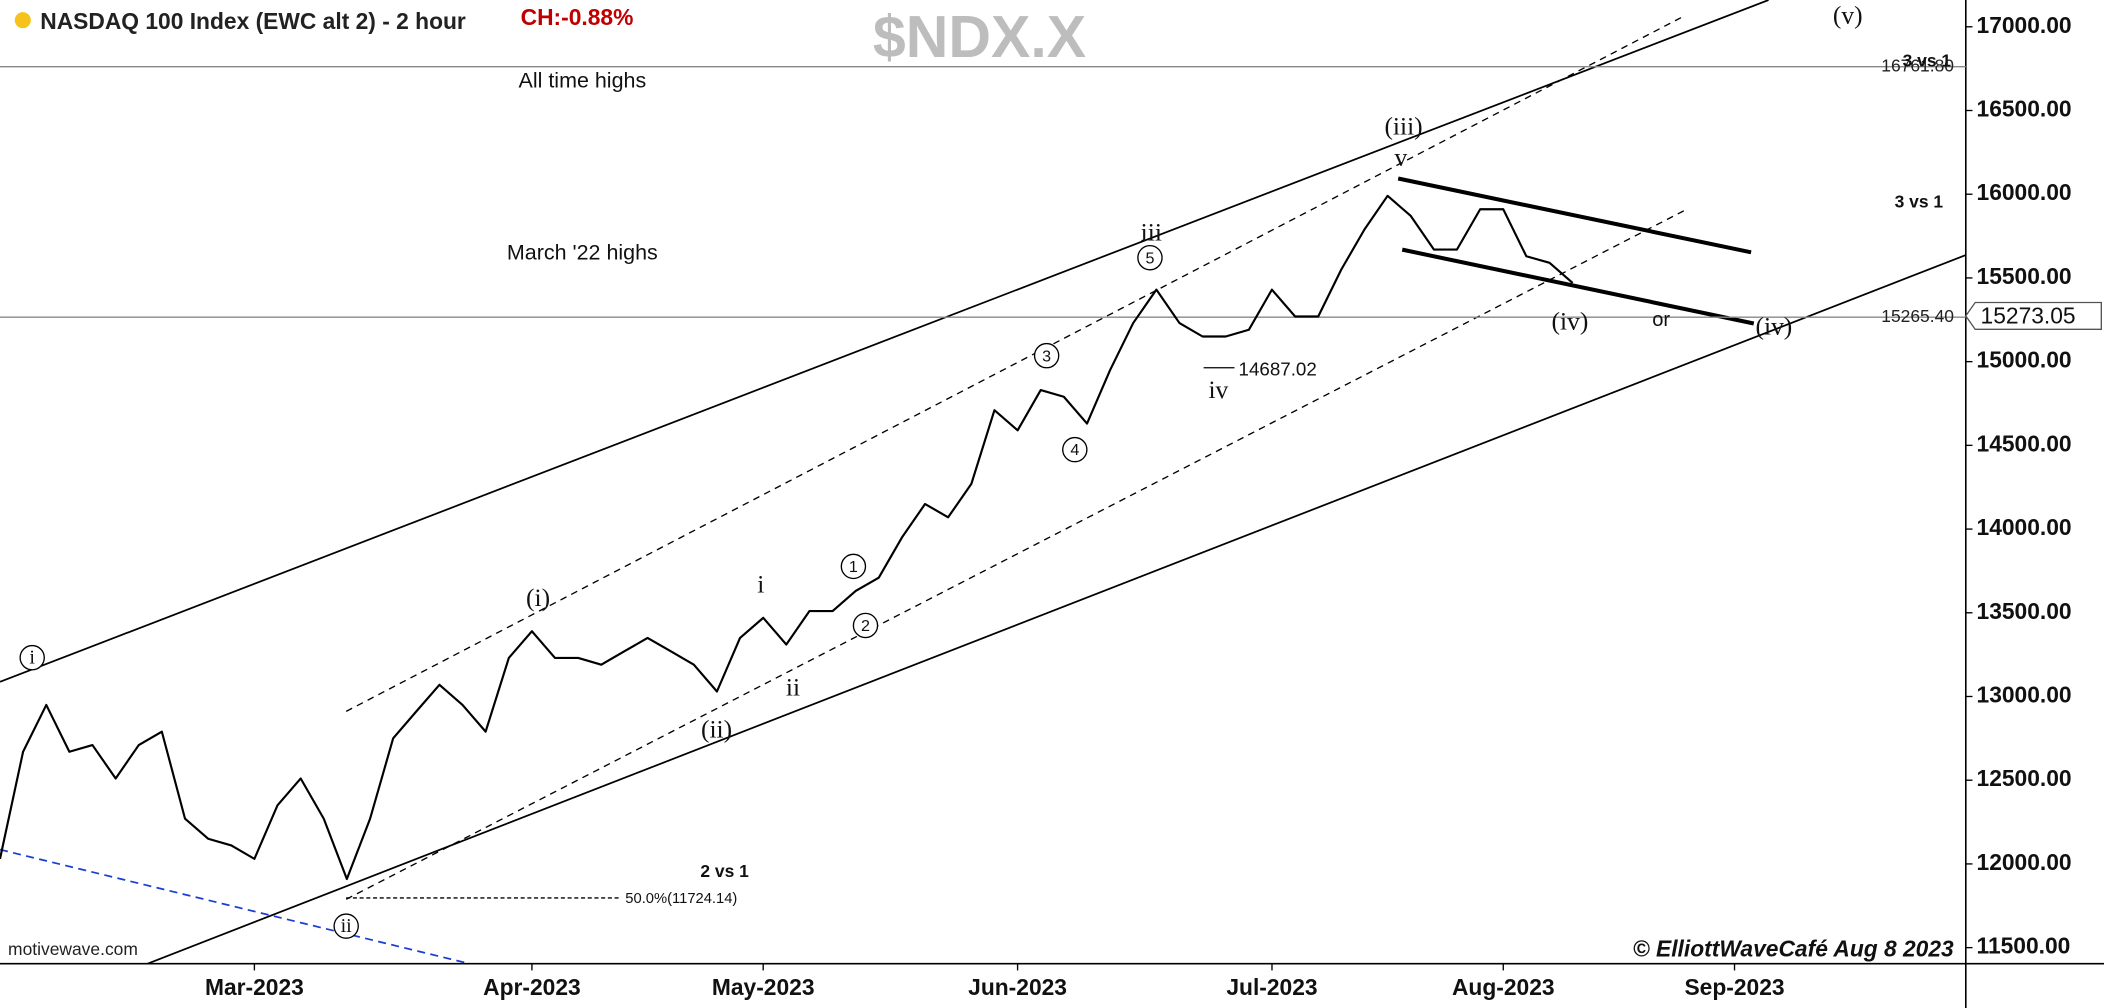 The image size is (2104, 1008). Describe the element at coordinates (235, 906) in the screenshot. I see `blue-trend` at that location.